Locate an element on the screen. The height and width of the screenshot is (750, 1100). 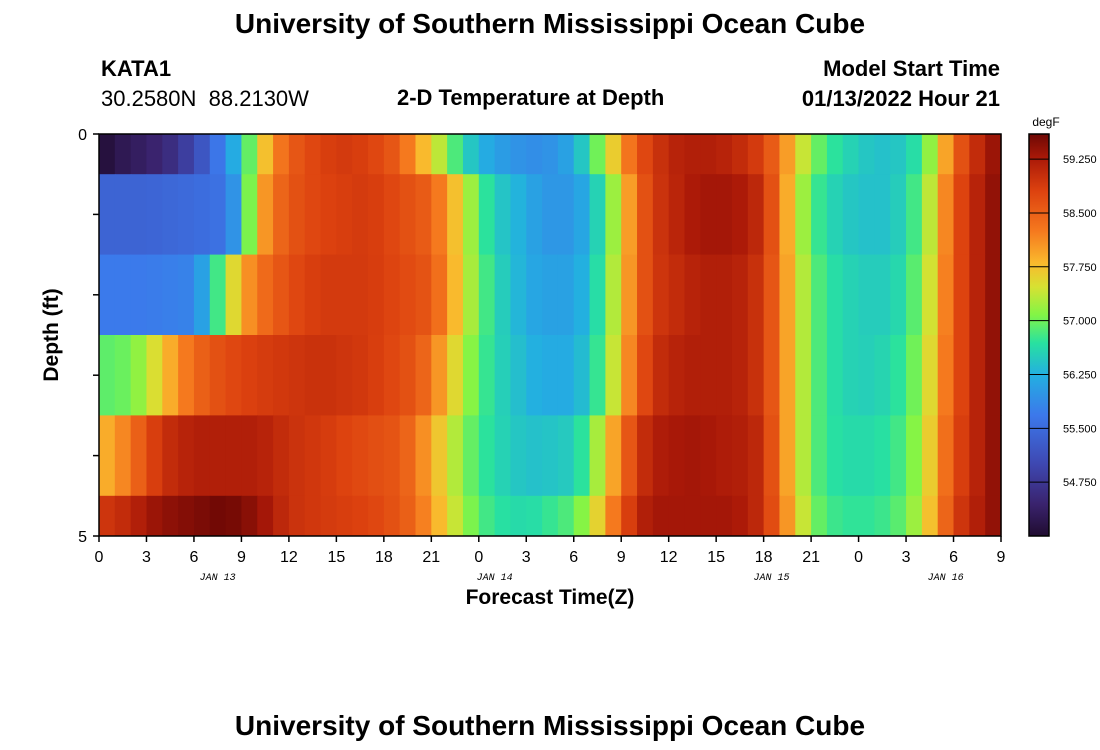
x-tick-label: 21 is located at coordinates (431, 557).